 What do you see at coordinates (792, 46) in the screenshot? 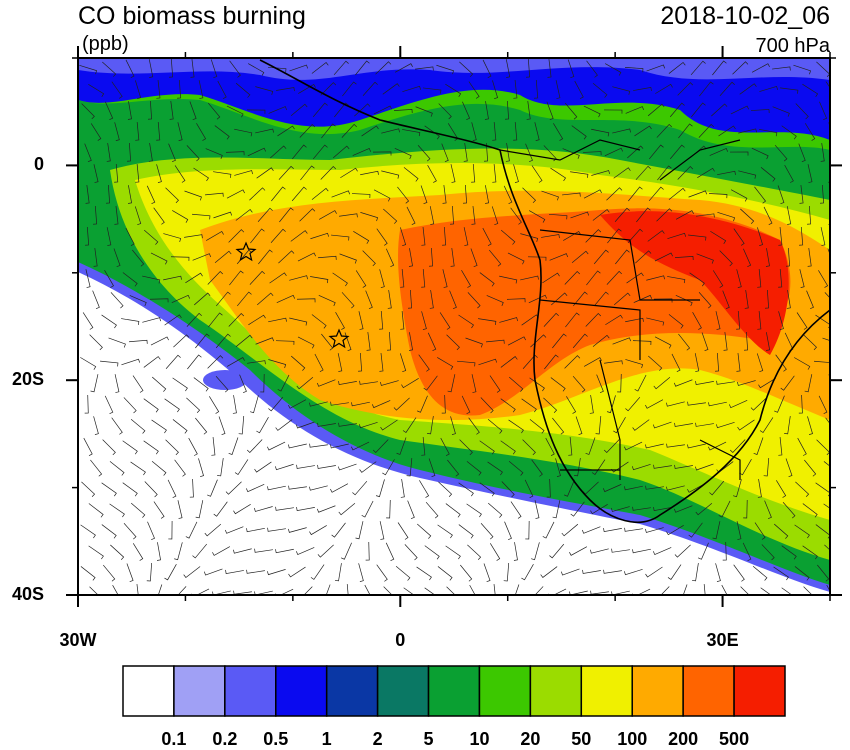
I see `level: 700 hPa` at bounding box center [792, 46].